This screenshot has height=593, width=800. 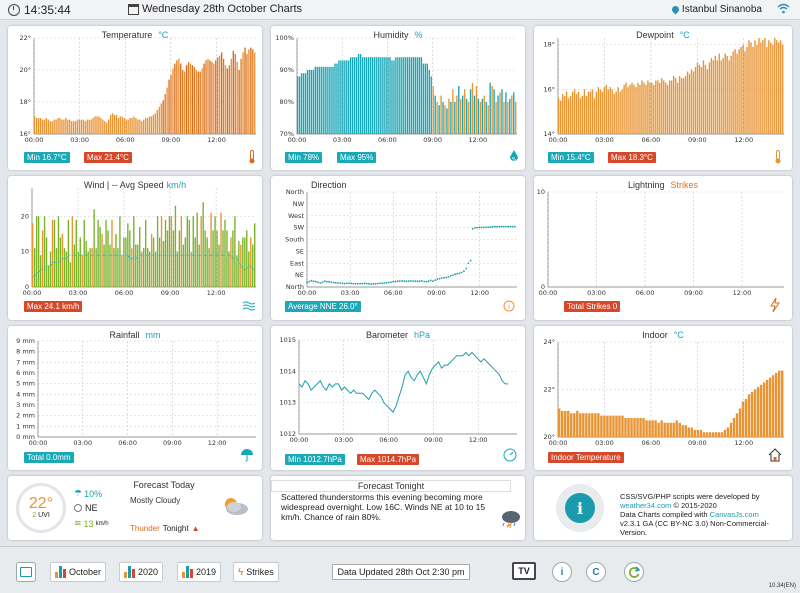 I want to click on x-tick-label: 09:00, so click(x=172, y=443).